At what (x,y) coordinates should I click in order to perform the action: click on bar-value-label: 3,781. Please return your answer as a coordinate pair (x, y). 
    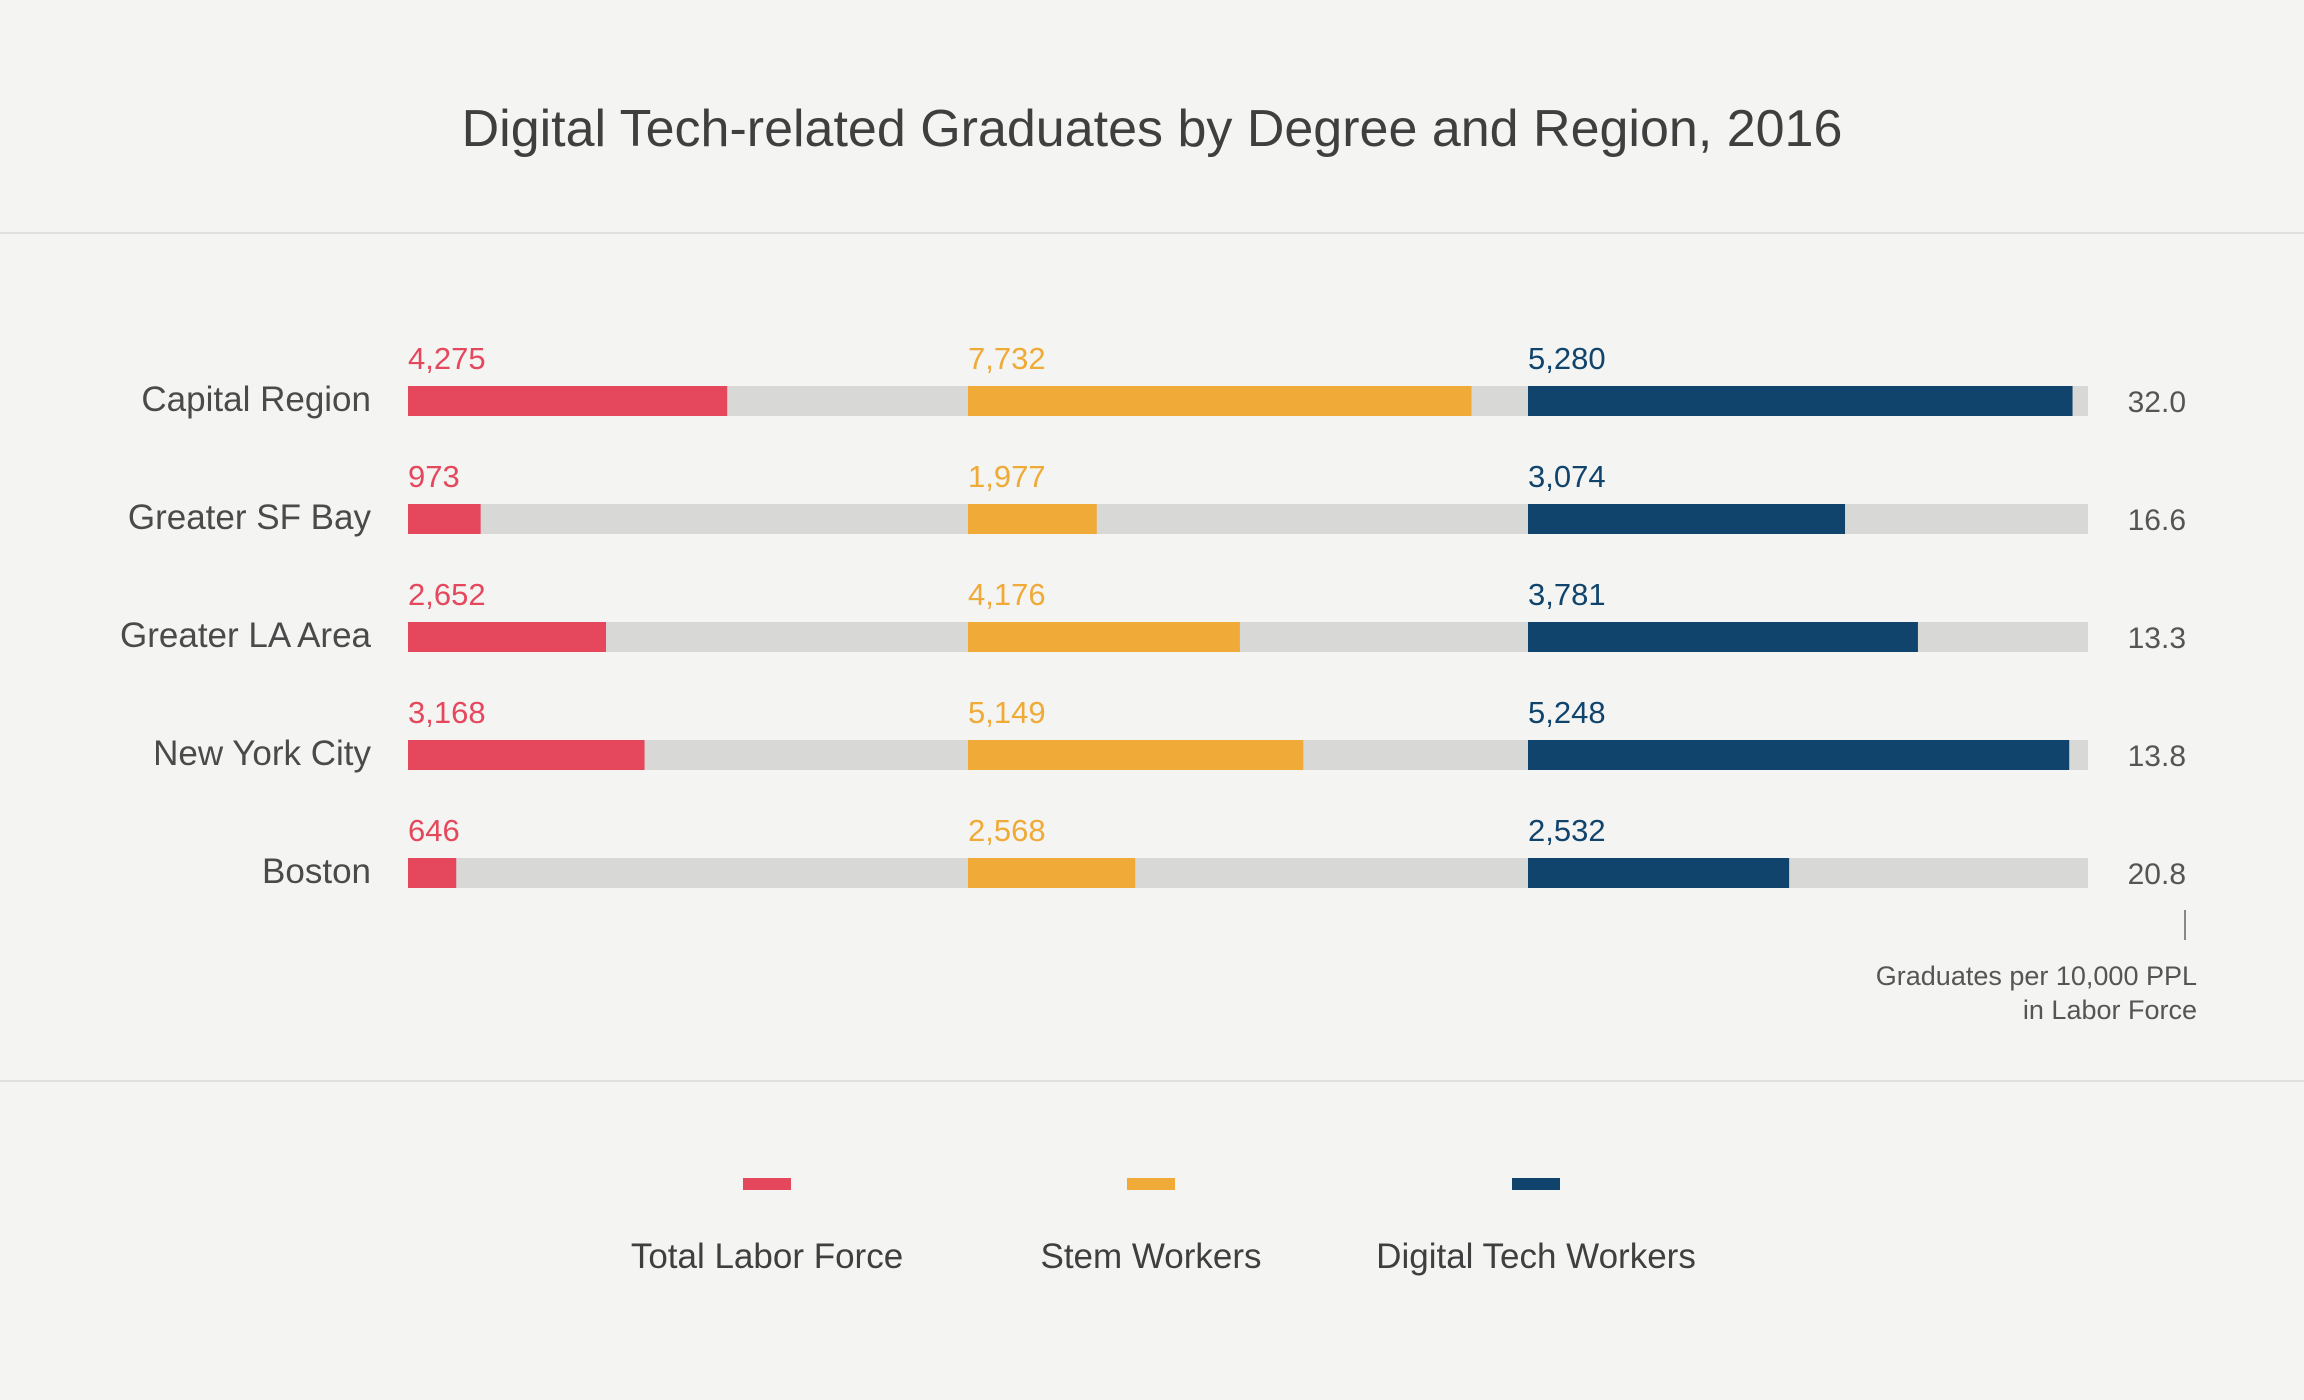
    Looking at the image, I should click on (1567, 594).